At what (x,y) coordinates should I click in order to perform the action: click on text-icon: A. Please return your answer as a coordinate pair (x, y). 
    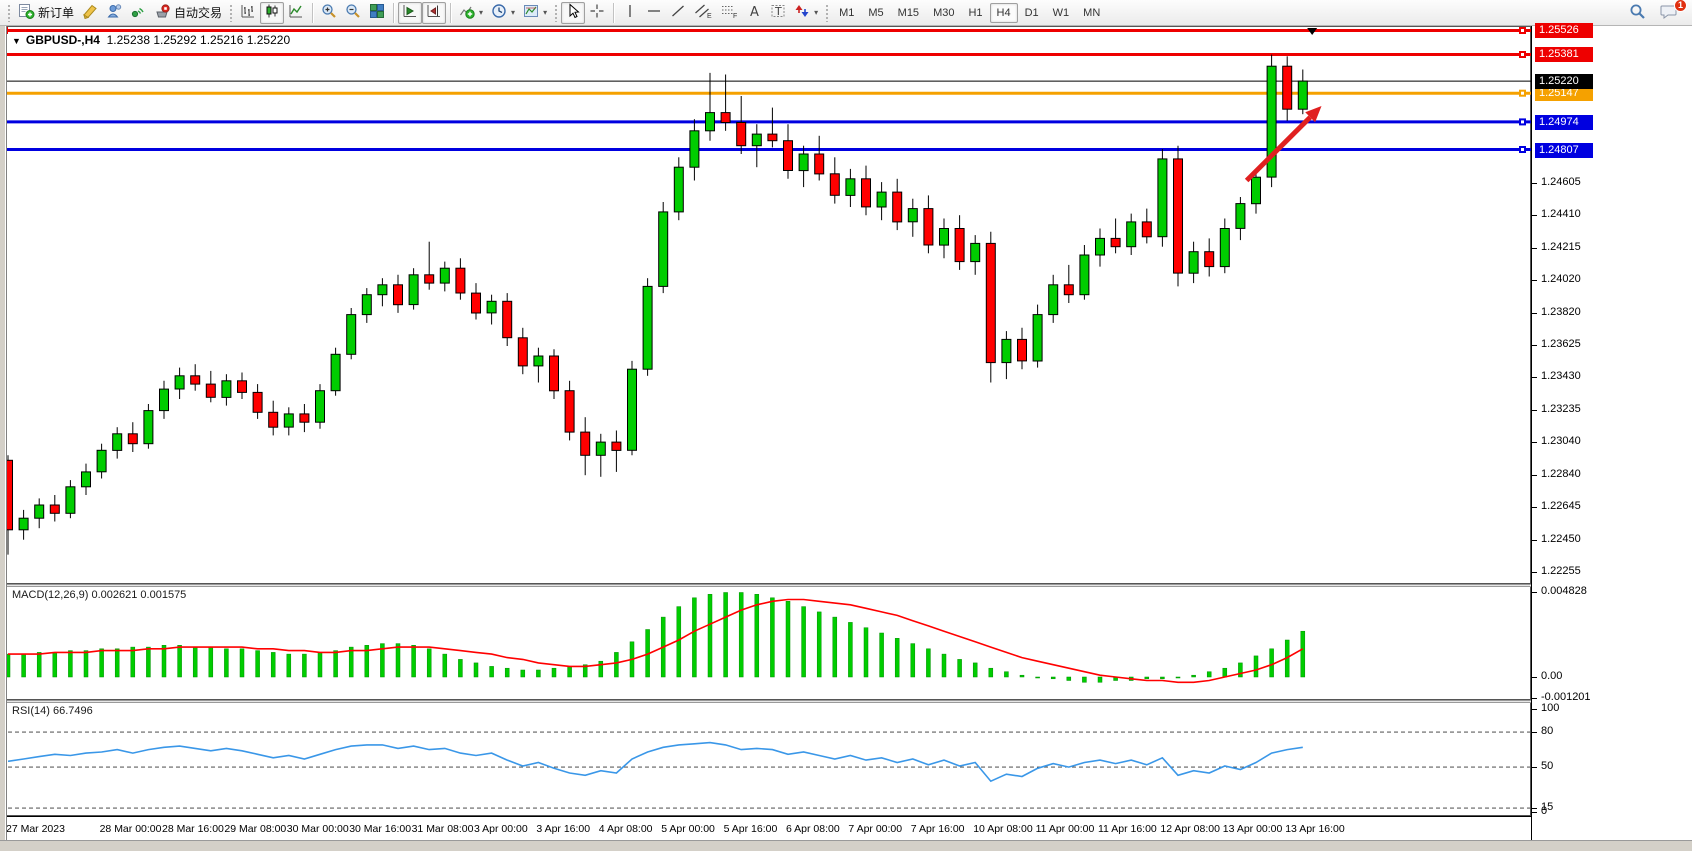
    Looking at the image, I should click on (754, 12).